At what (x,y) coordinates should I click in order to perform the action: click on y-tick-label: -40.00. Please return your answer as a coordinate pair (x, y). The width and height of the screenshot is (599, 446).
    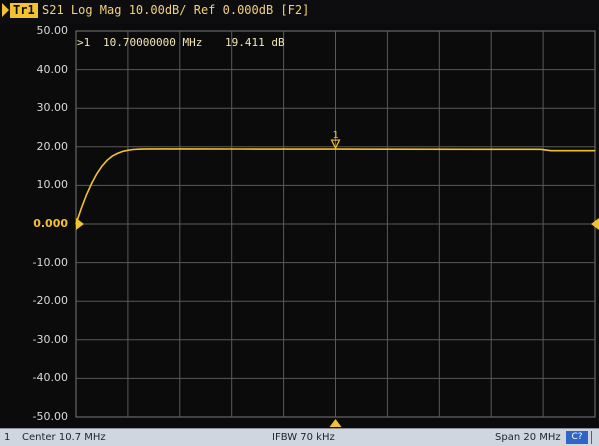
    Looking at the image, I should click on (50, 378).